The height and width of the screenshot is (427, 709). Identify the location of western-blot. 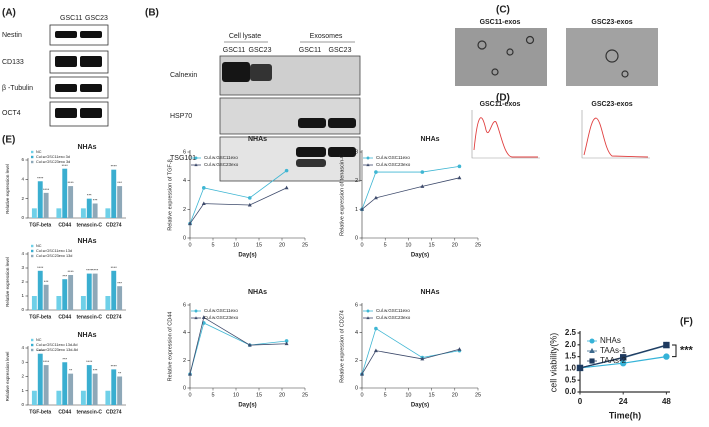
(79, 75).